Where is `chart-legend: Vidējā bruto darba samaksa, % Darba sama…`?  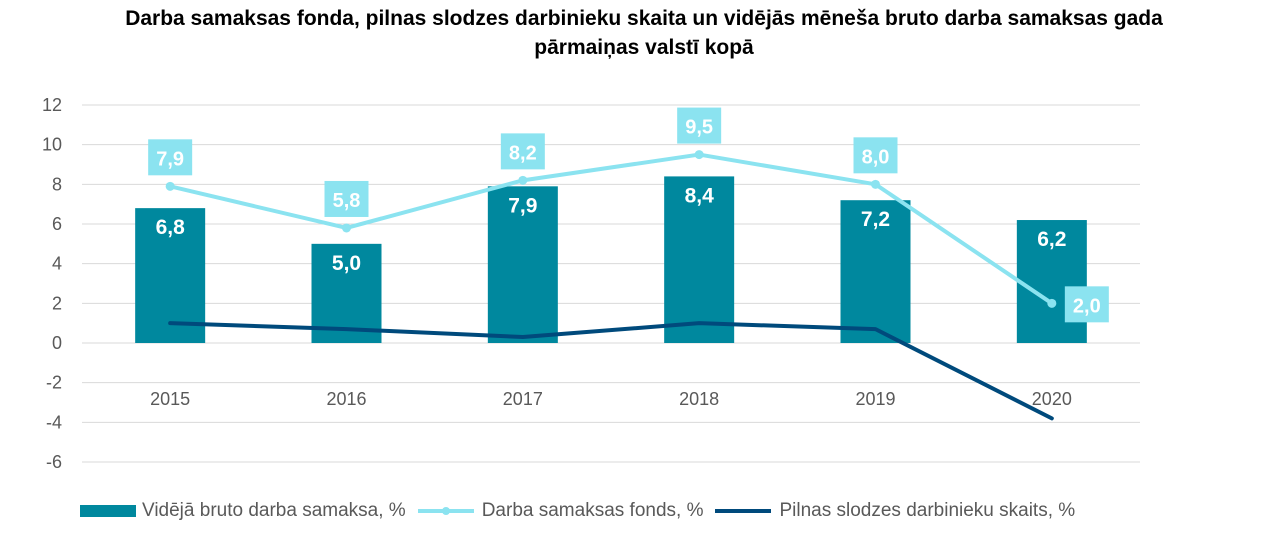 chart-legend: Vidējā bruto darba samaksa, % Darba sama… is located at coordinates (582, 511).